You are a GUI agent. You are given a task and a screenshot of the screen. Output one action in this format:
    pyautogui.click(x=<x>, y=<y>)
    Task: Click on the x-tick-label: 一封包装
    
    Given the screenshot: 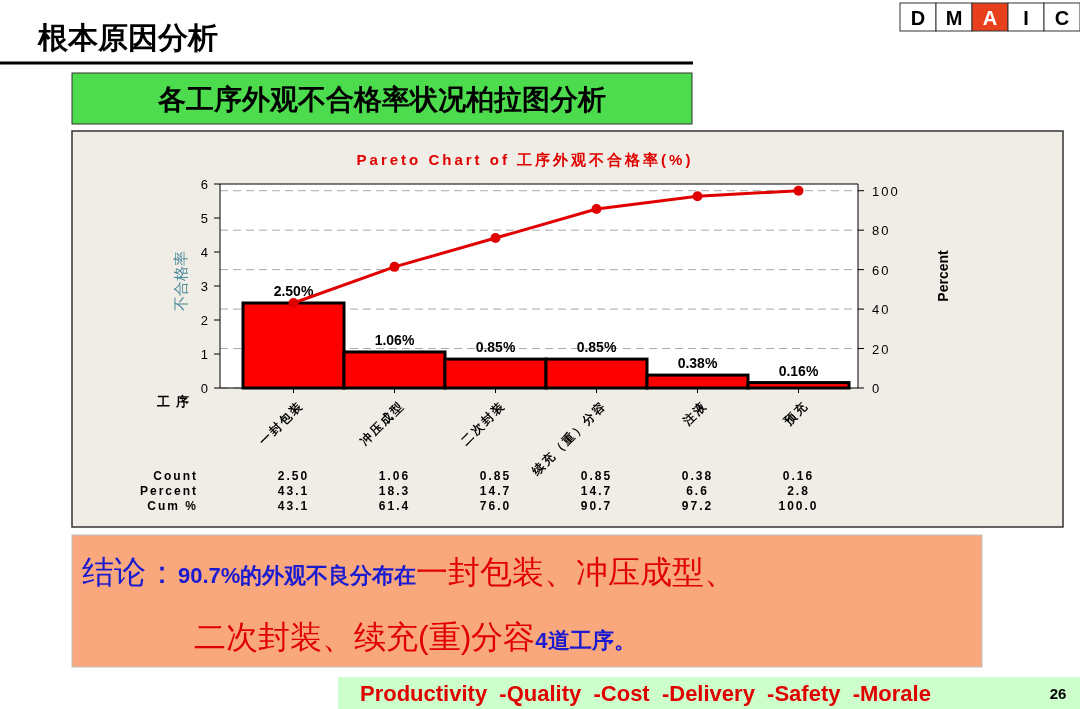 What is the action you would take?
    pyautogui.click(x=281, y=423)
    